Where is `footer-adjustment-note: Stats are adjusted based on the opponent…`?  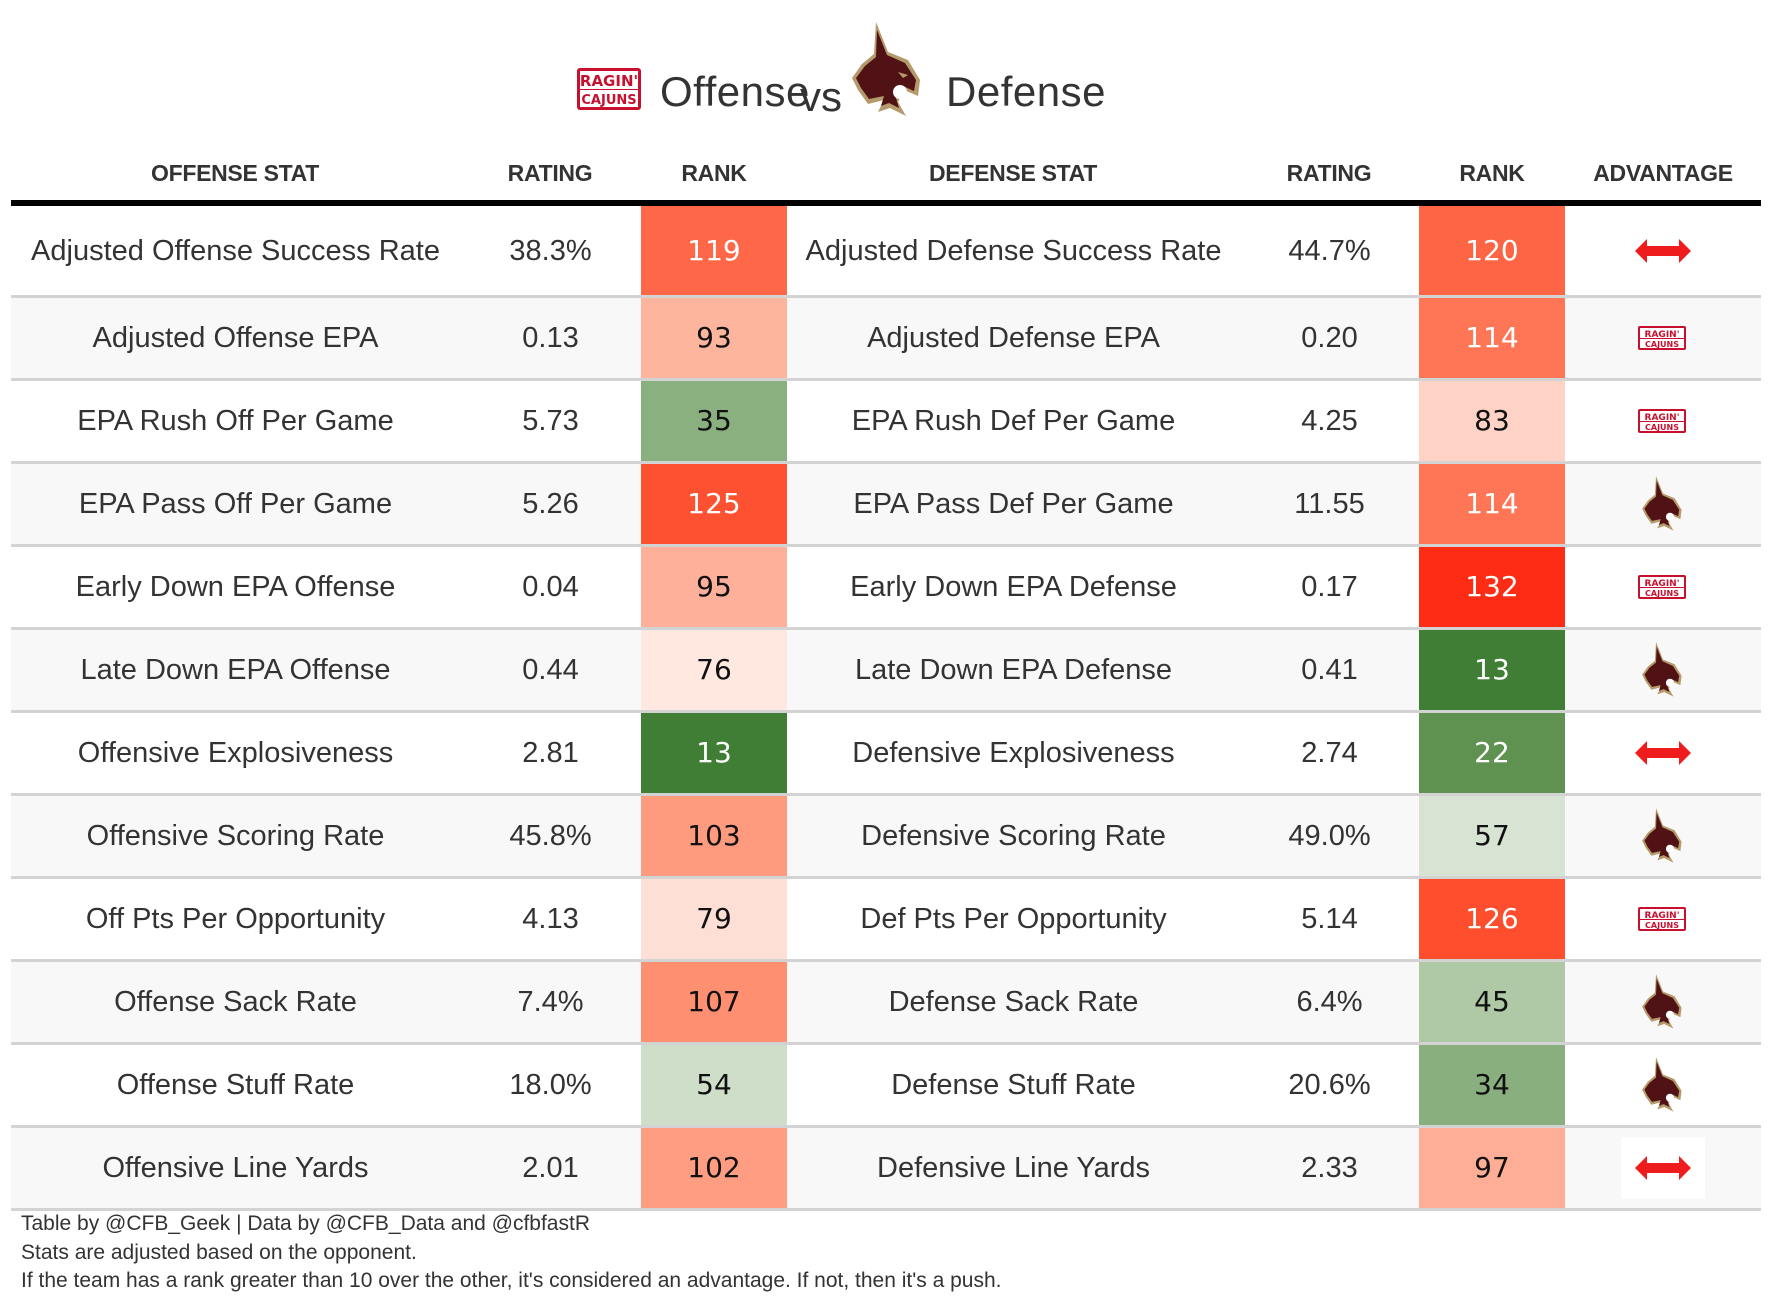
footer-adjustment-note: Stats are adjusted based on the opponent… is located at coordinates (219, 1252).